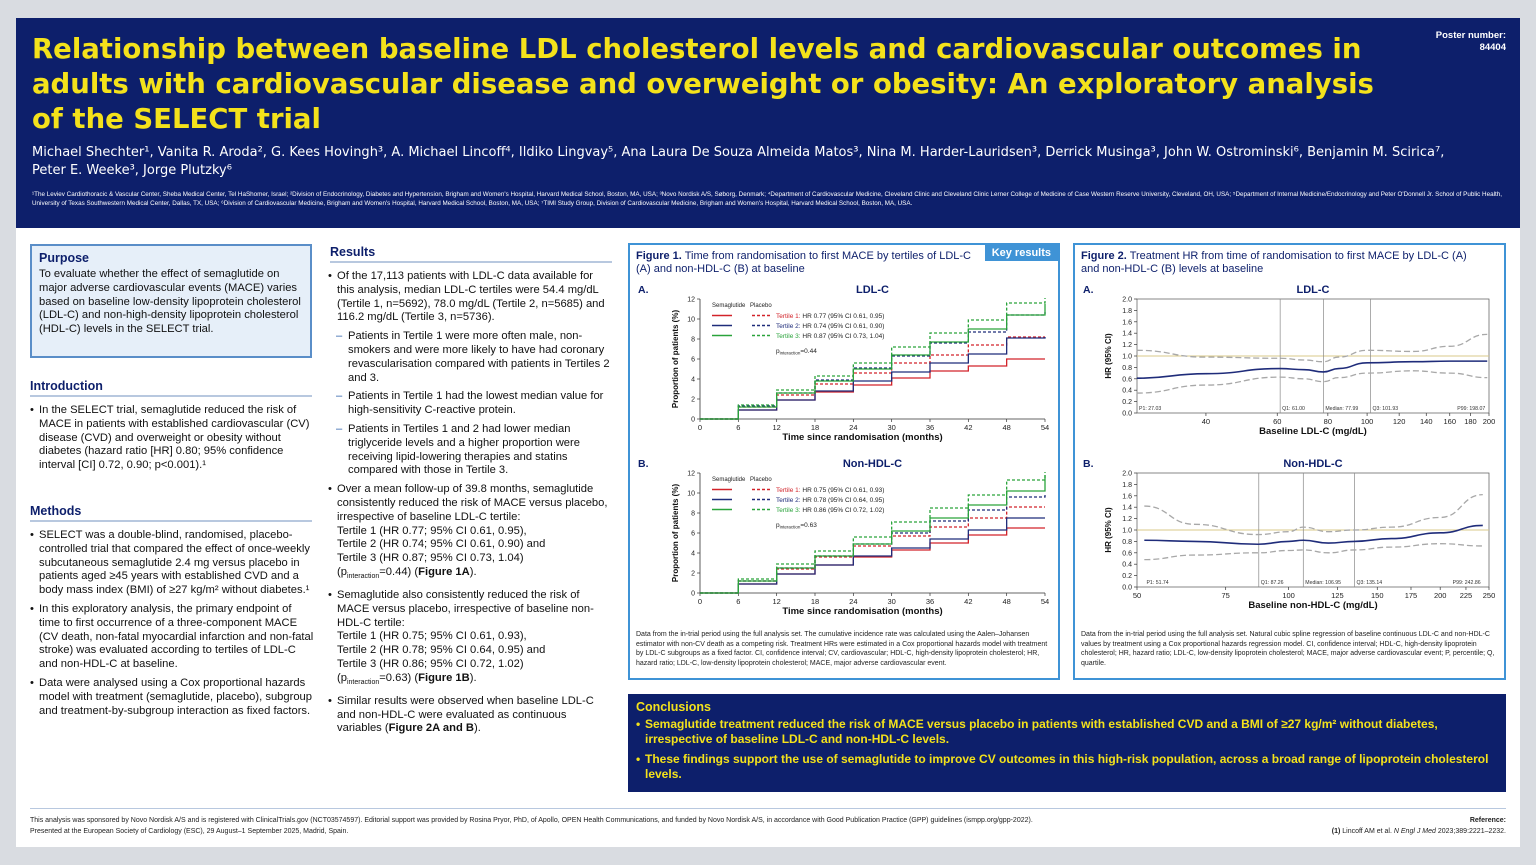 The width and height of the screenshot is (1536, 865). Describe the element at coordinates (1293, 409) in the screenshot. I see `quantile-label: Q1: 61.00` at that location.